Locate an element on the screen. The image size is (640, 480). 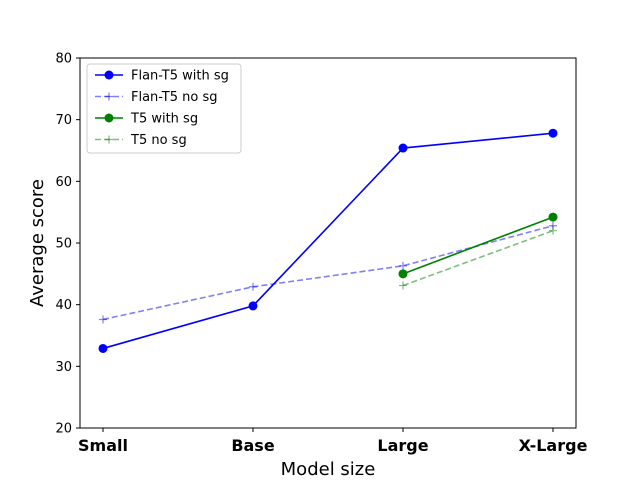
x-tick-label: Large is located at coordinates (402, 445).